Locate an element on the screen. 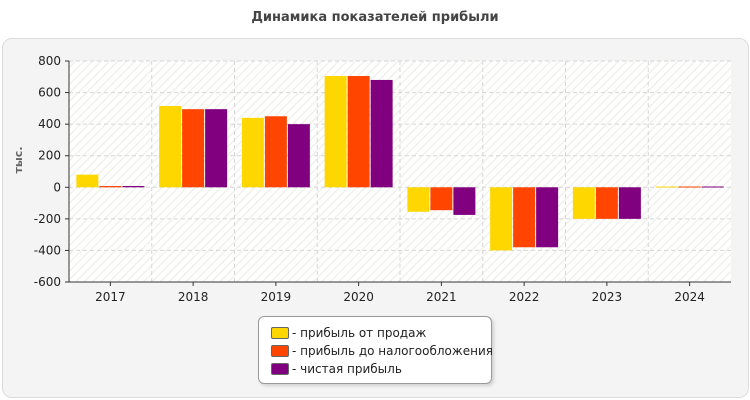  y-axis-label: тыс. is located at coordinates (18, 159).